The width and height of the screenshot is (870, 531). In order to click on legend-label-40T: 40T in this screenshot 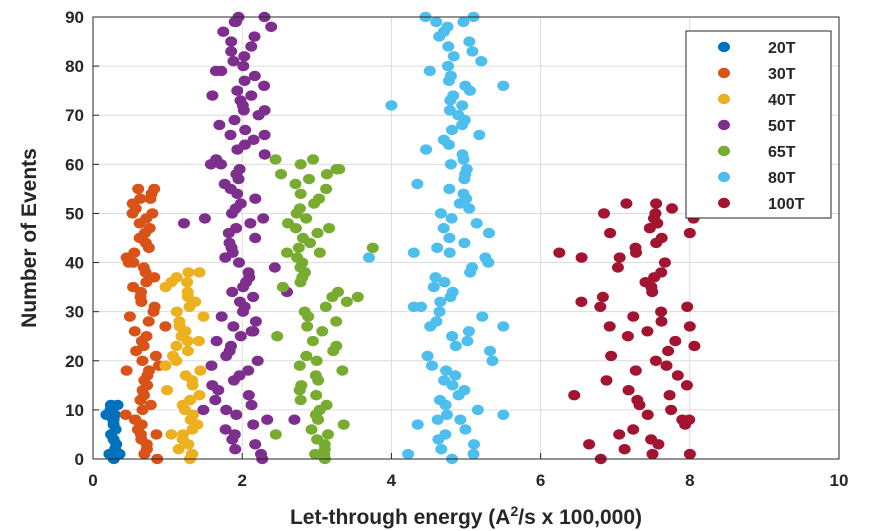, I will do `click(782, 100)`.